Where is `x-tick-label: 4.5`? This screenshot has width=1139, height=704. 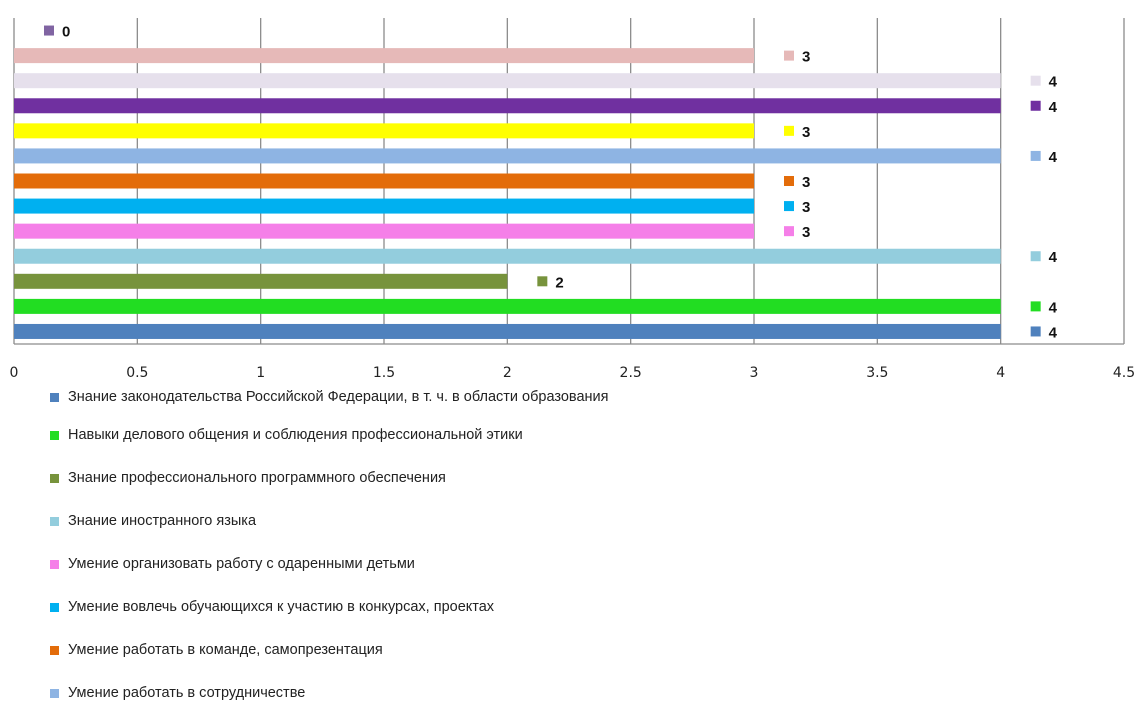
x-tick-label: 4.5 is located at coordinates (1124, 373).